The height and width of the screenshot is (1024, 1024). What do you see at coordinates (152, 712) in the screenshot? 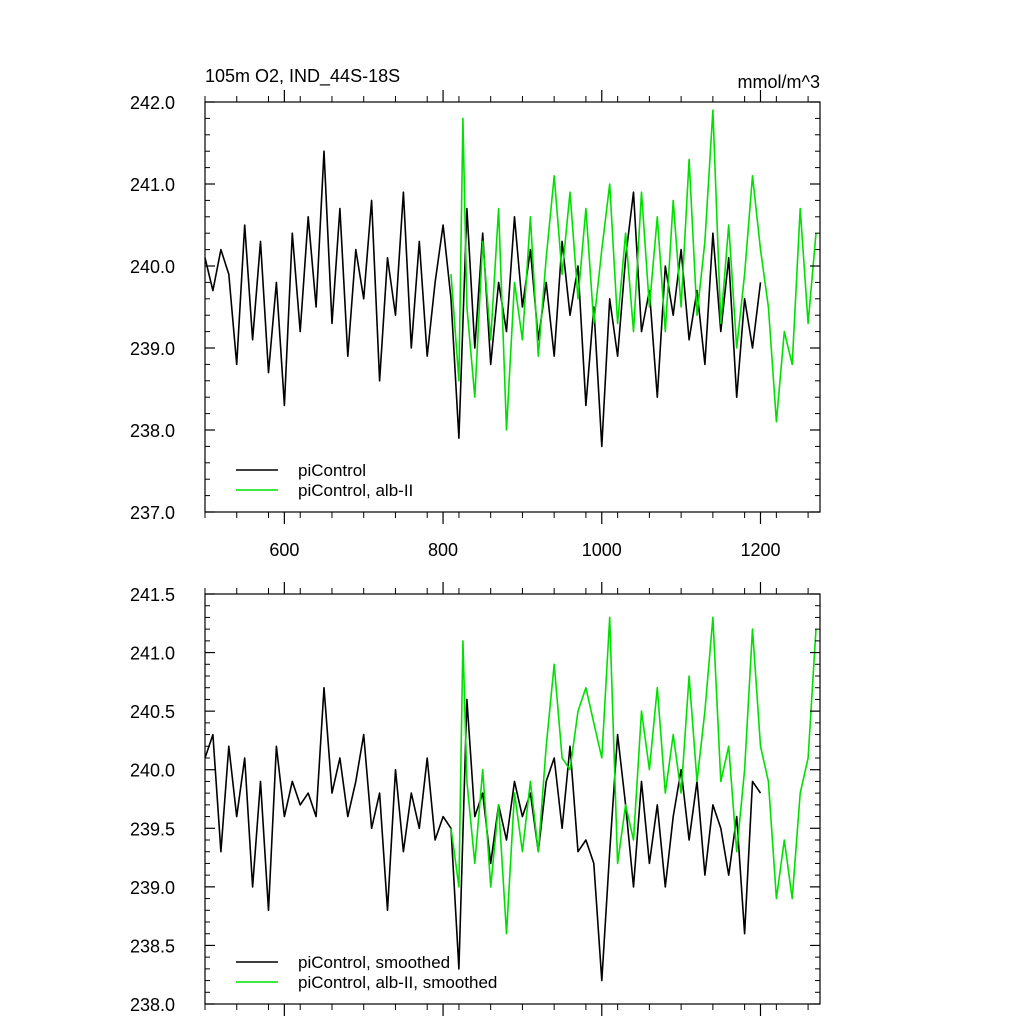
I see `y-tick-label-bottom: 240.5` at bounding box center [152, 712].